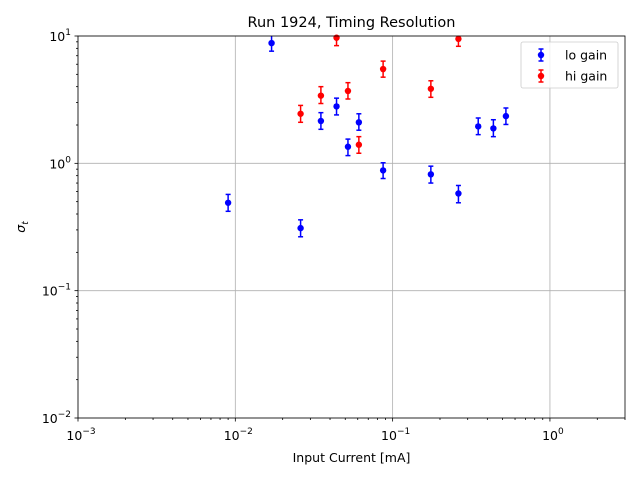 This screenshot has width=640, height=480. I want to click on x-tick-label-exponent: −3, so click(88, 432).